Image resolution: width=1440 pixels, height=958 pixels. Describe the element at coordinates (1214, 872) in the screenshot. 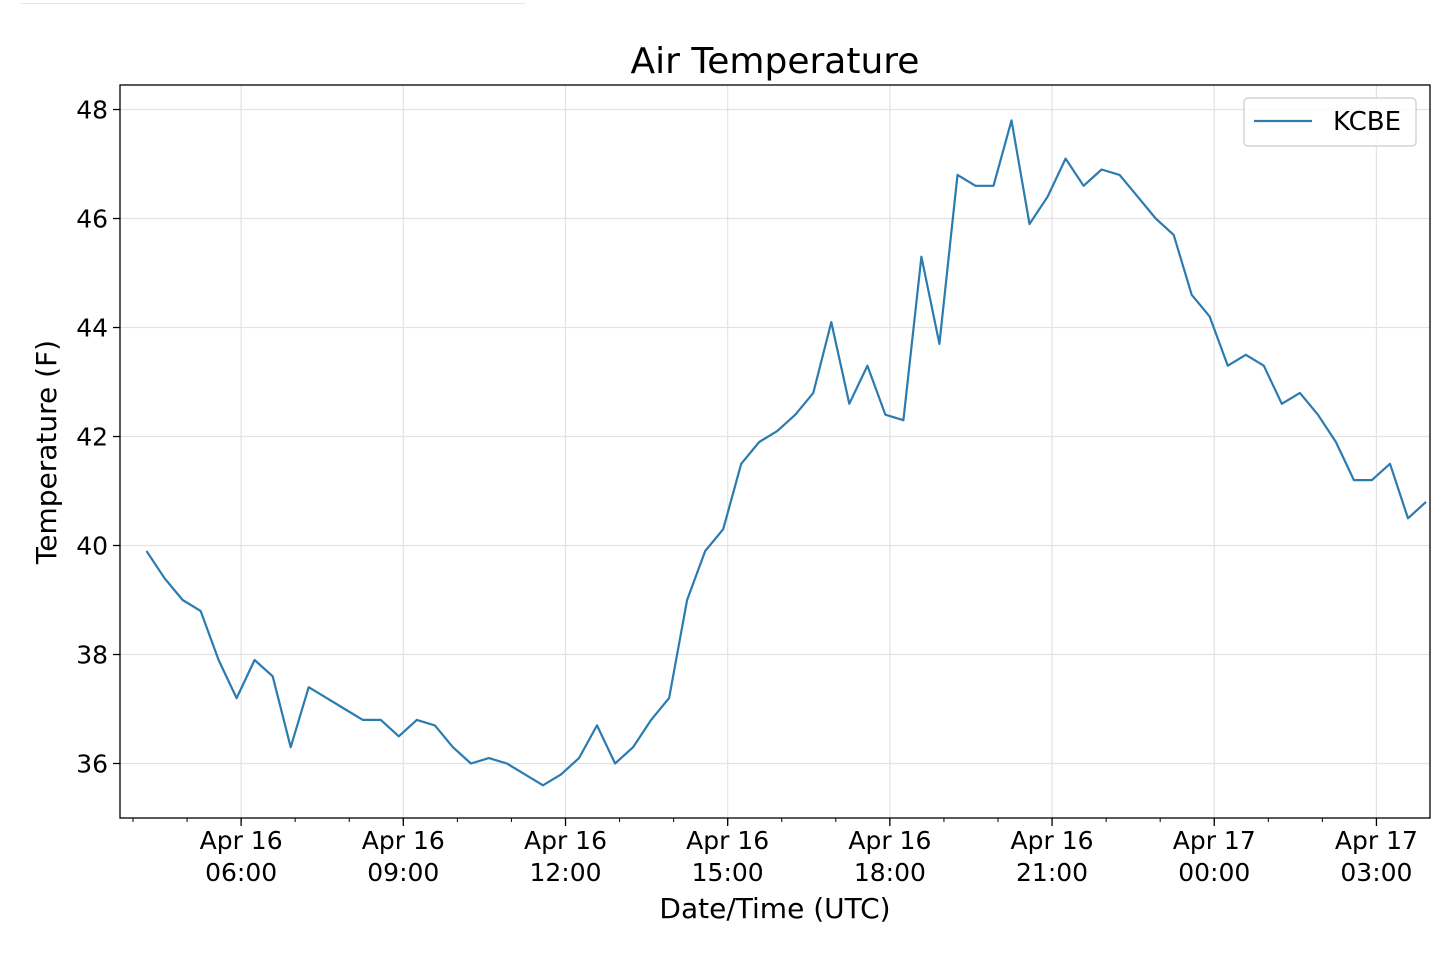

I see `x-tick-label: 00:00` at that location.